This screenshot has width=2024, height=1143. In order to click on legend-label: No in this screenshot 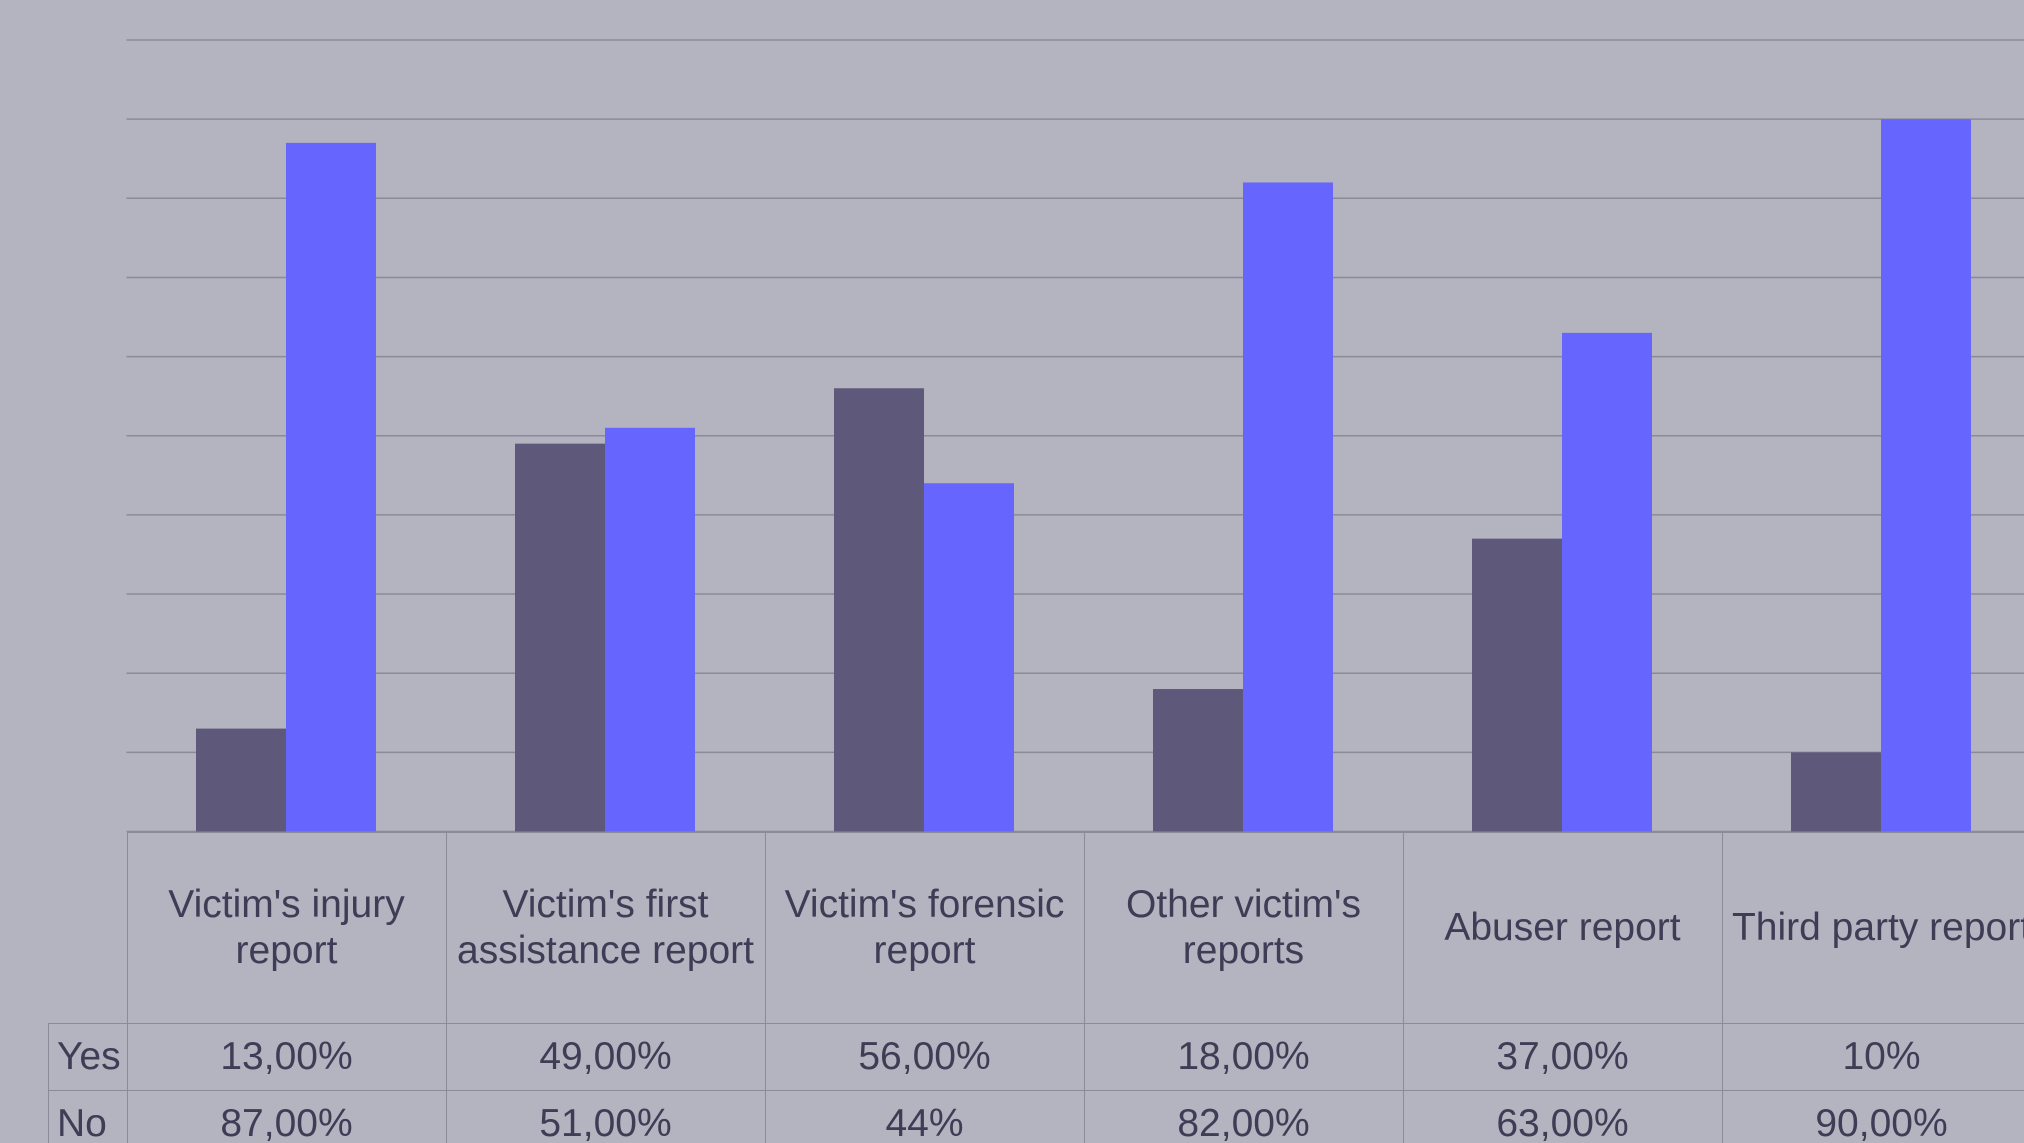, I will do `click(88, 1116)`.